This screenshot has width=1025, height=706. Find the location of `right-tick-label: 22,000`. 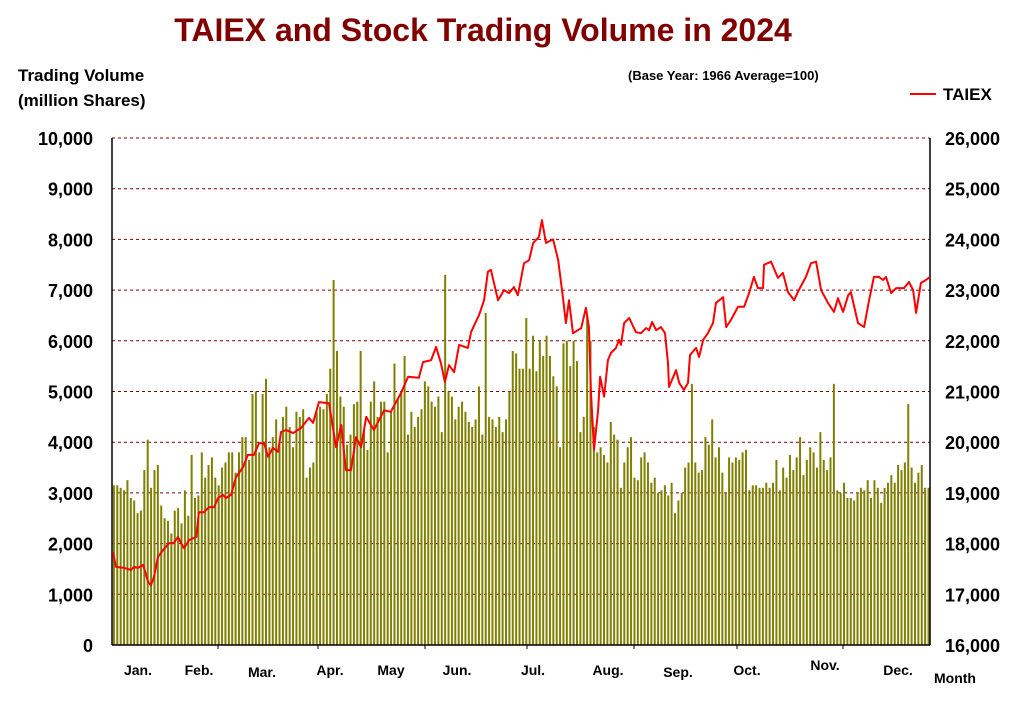

right-tick-label: 22,000 is located at coordinates (972, 342).